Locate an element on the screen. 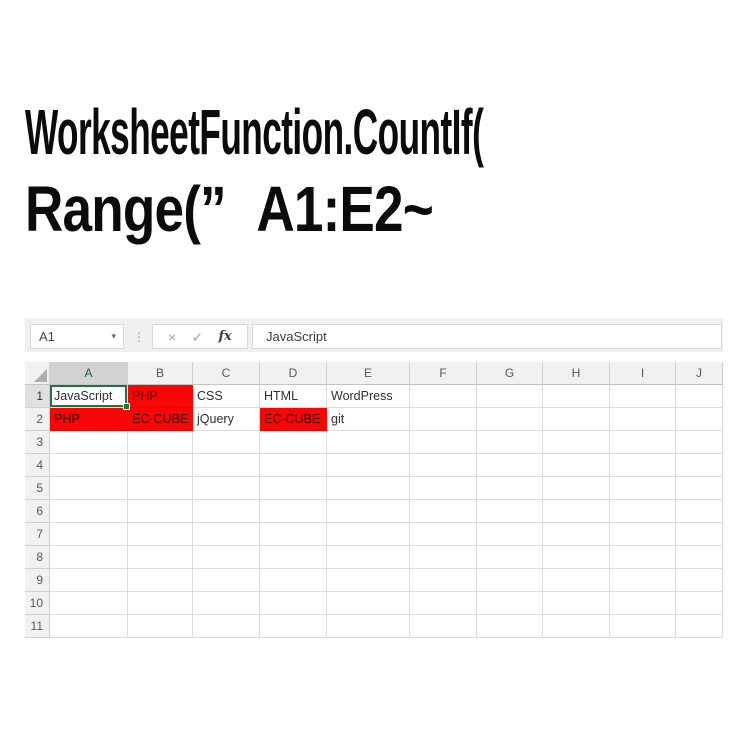  cell-F8 is located at coordinates (443, 557).